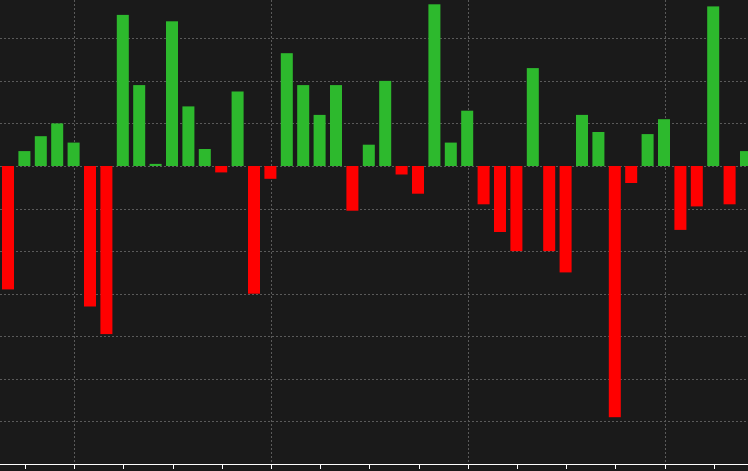  Describe the element at coordinates (374, 466) in the screenshot. I see `x-axis` at that location.